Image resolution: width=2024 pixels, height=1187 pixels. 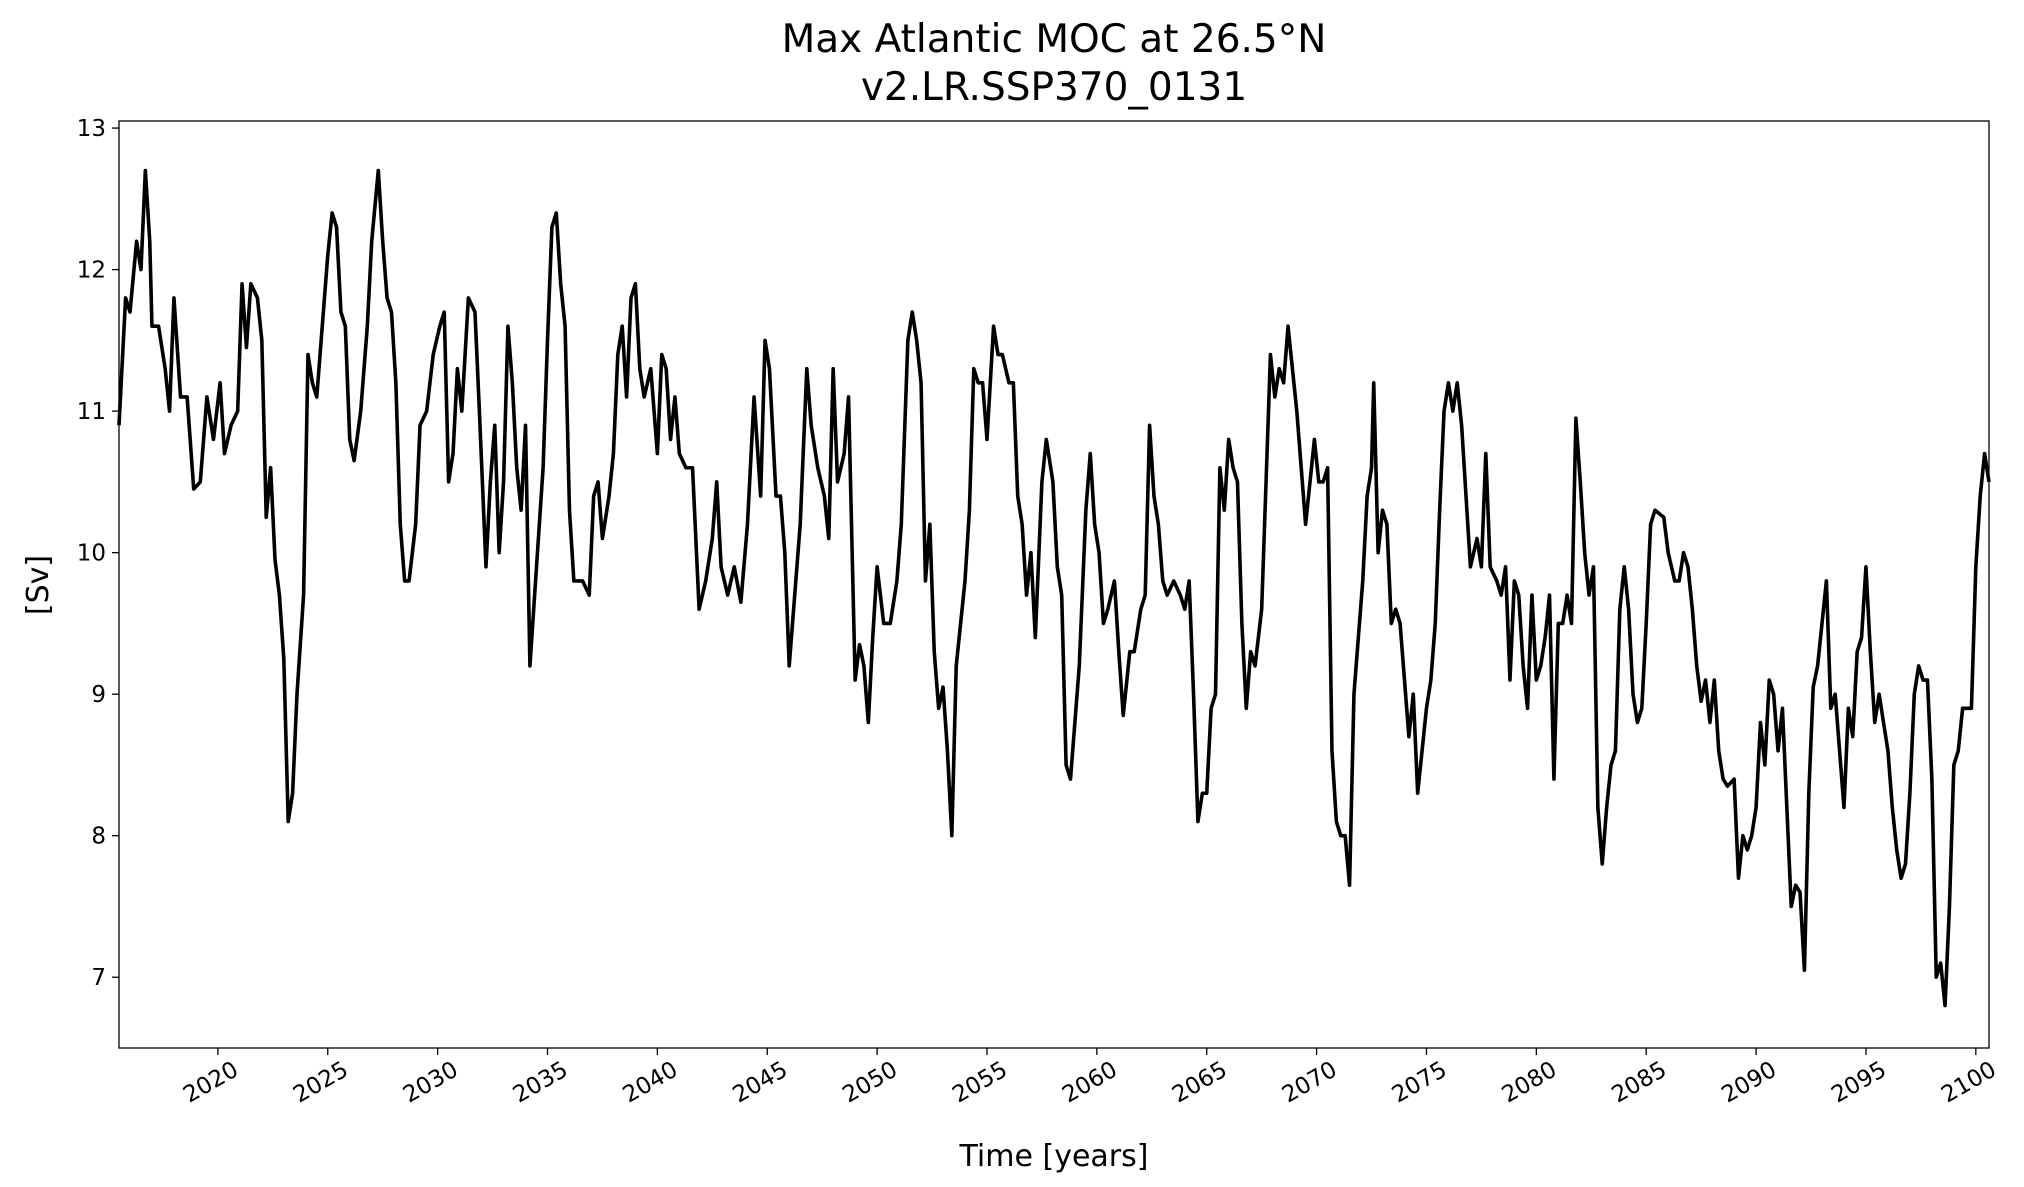 What do you see at coordinates (1859, 1083) in the screenshot?
I see `x-tick-label: 2095` at bounding box center [1859, 1083].